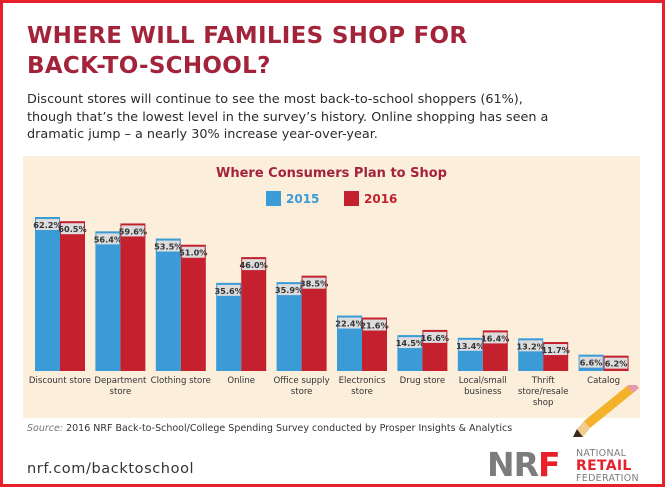 This screenshot has height=487, width=665. Describe the element at coordinates (543, 403) in the screenshot. I see `category-label-8-2: shop` at that location.